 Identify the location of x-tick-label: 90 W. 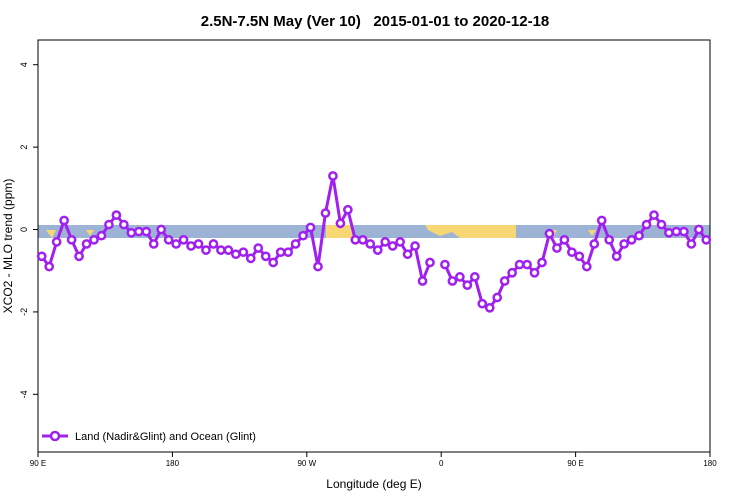
(306, 463).